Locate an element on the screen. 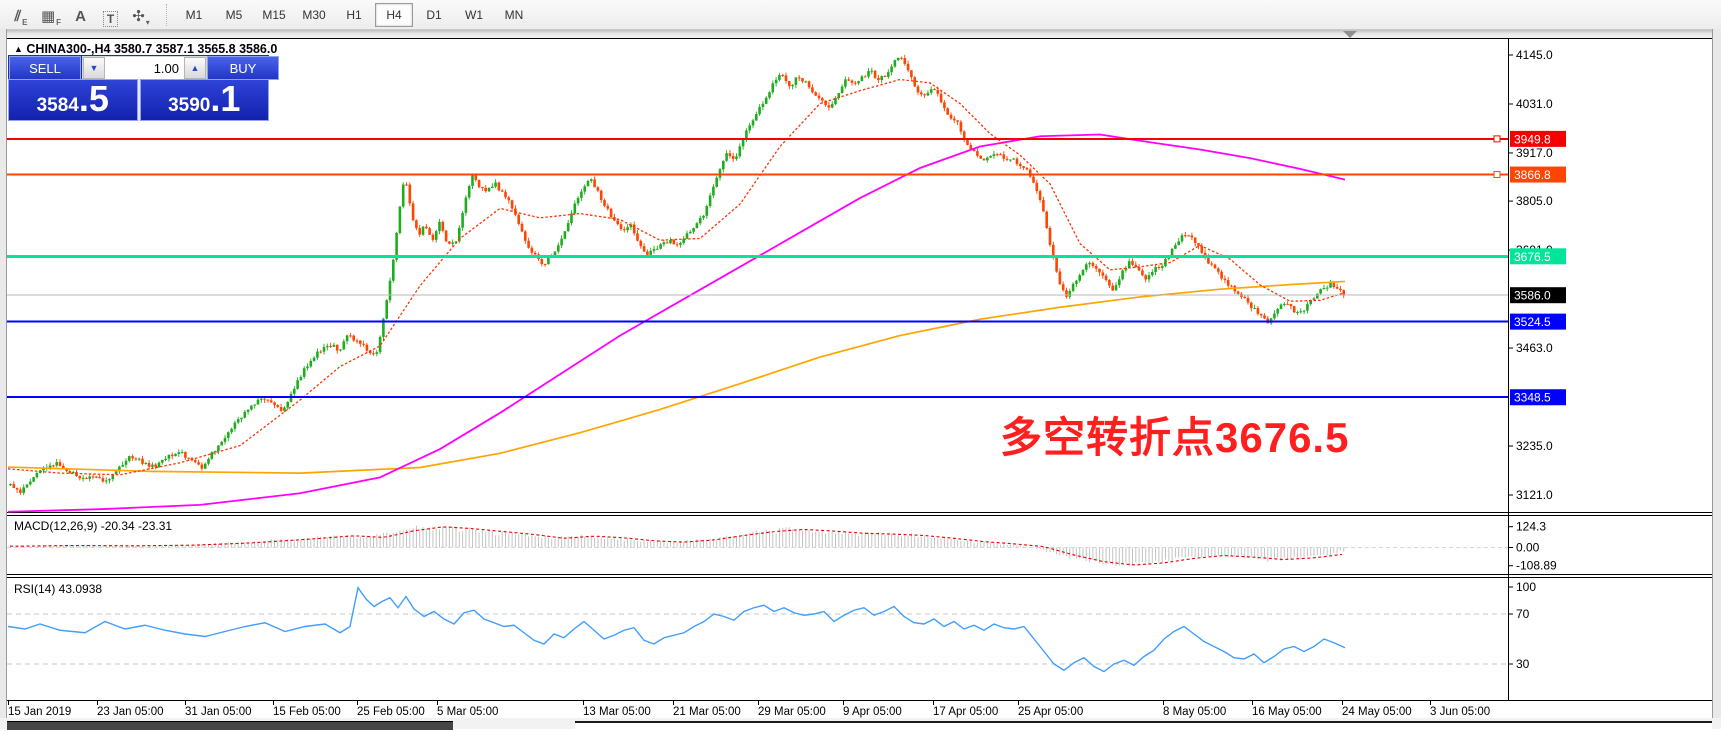  equidistant-channel-tool-icon: ⫽ E is located at coordinates (21, 17).